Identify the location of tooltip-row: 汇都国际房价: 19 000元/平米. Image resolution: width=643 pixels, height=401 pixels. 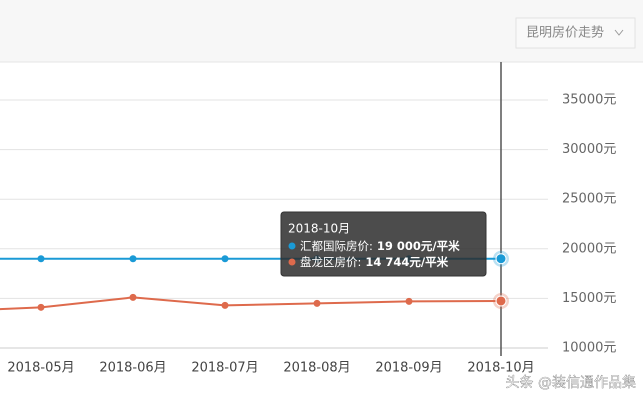
(380, 246).